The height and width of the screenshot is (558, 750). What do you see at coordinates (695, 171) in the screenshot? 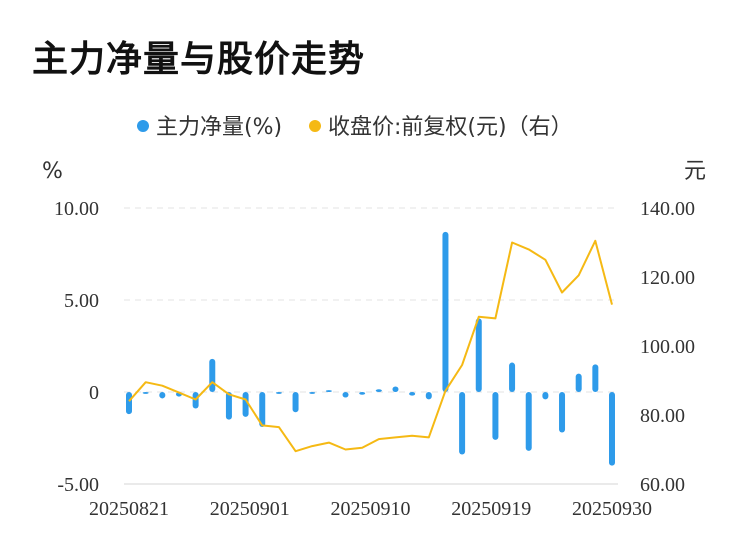
I see `right-axis-unit: 元` at bounding box center [695, 171].